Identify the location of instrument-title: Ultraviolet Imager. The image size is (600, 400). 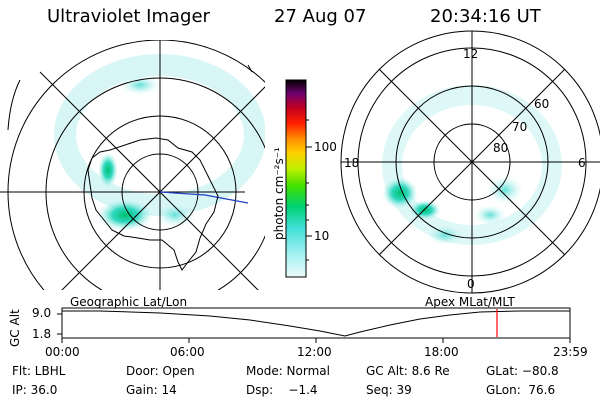
(128, 16).